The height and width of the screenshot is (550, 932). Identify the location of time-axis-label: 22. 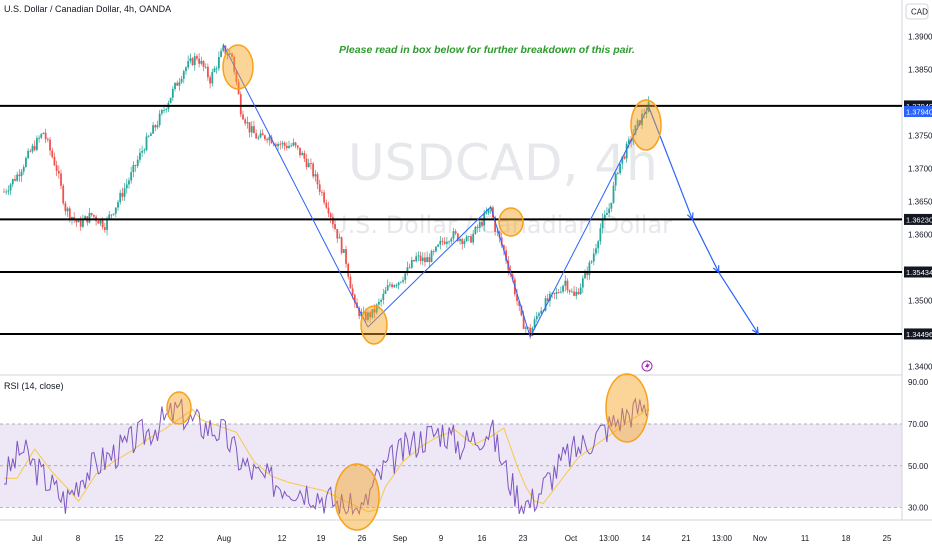
(159, 538).